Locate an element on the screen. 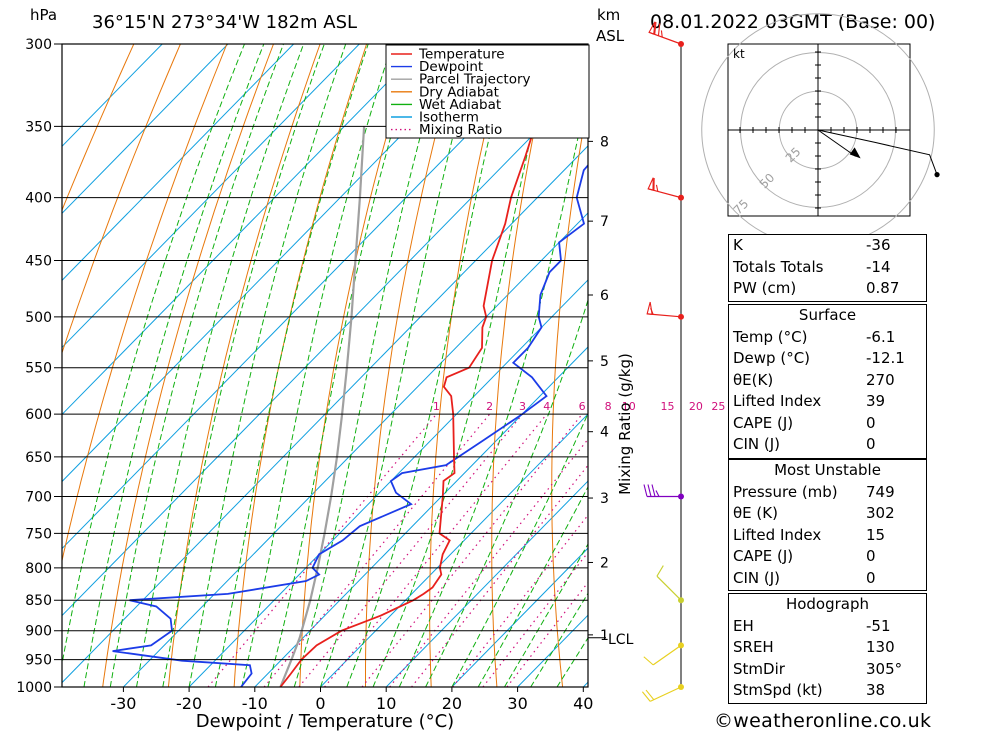  surface-label: CIN (J) is located at coordinates (757, 444).